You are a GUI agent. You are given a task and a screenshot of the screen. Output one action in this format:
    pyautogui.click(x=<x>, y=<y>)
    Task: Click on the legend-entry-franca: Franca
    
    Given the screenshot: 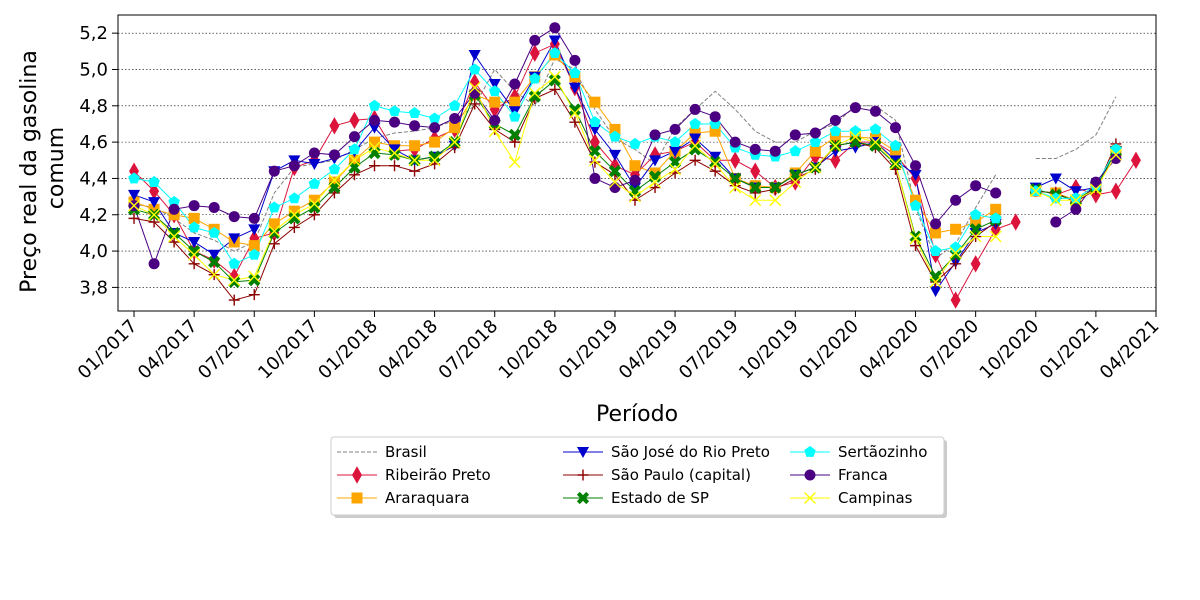 What is the action you would take?
    pyautogui.click(x=839, y=475)
    